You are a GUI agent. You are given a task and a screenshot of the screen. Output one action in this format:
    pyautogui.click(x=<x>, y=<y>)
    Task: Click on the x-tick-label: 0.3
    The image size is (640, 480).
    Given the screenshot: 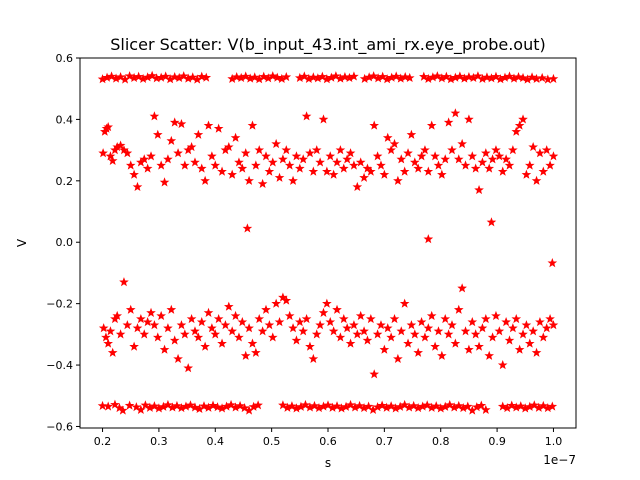 What is the action you would take?
    pyautogui.click(x=159, y=441)
    